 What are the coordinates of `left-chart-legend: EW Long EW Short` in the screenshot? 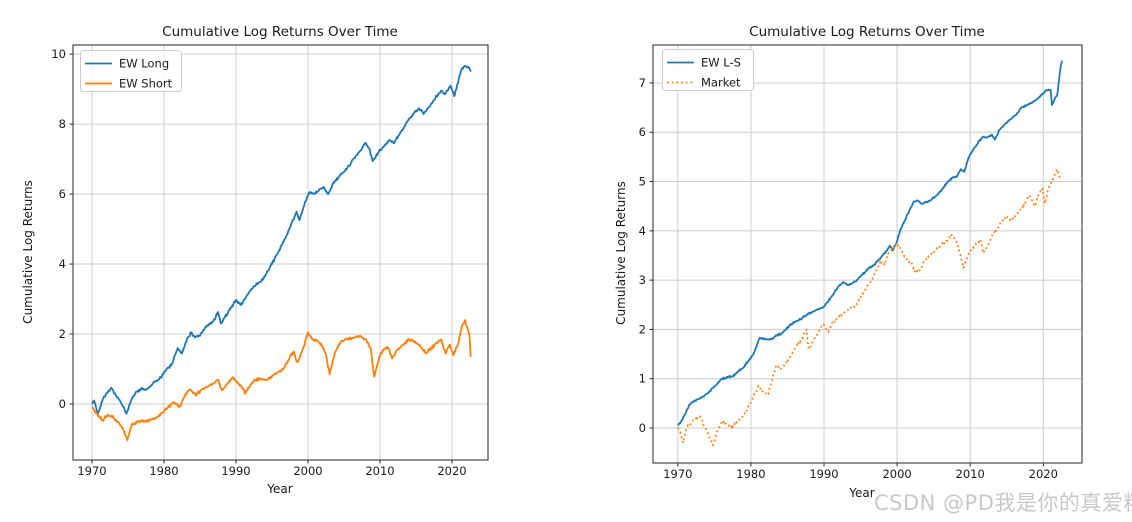 It's located at (131, 71).